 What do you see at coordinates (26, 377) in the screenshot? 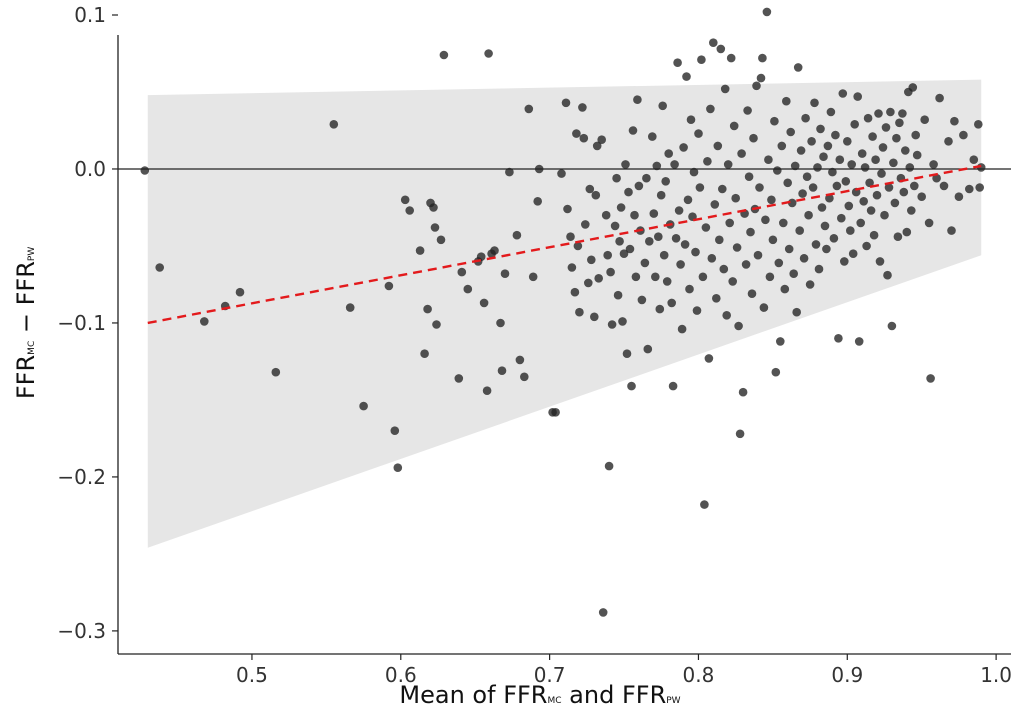
I see `axis-title-part: FFR` at bounding box center [26, 377].